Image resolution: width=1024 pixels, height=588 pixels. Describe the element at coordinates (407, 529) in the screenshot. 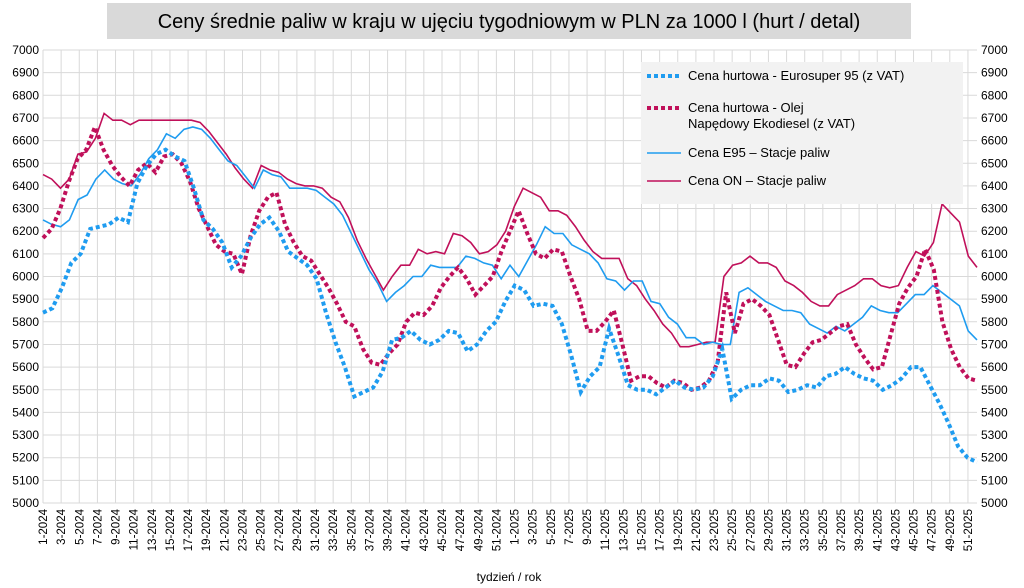

I see `x-tick-label: 41-2024` at that location.